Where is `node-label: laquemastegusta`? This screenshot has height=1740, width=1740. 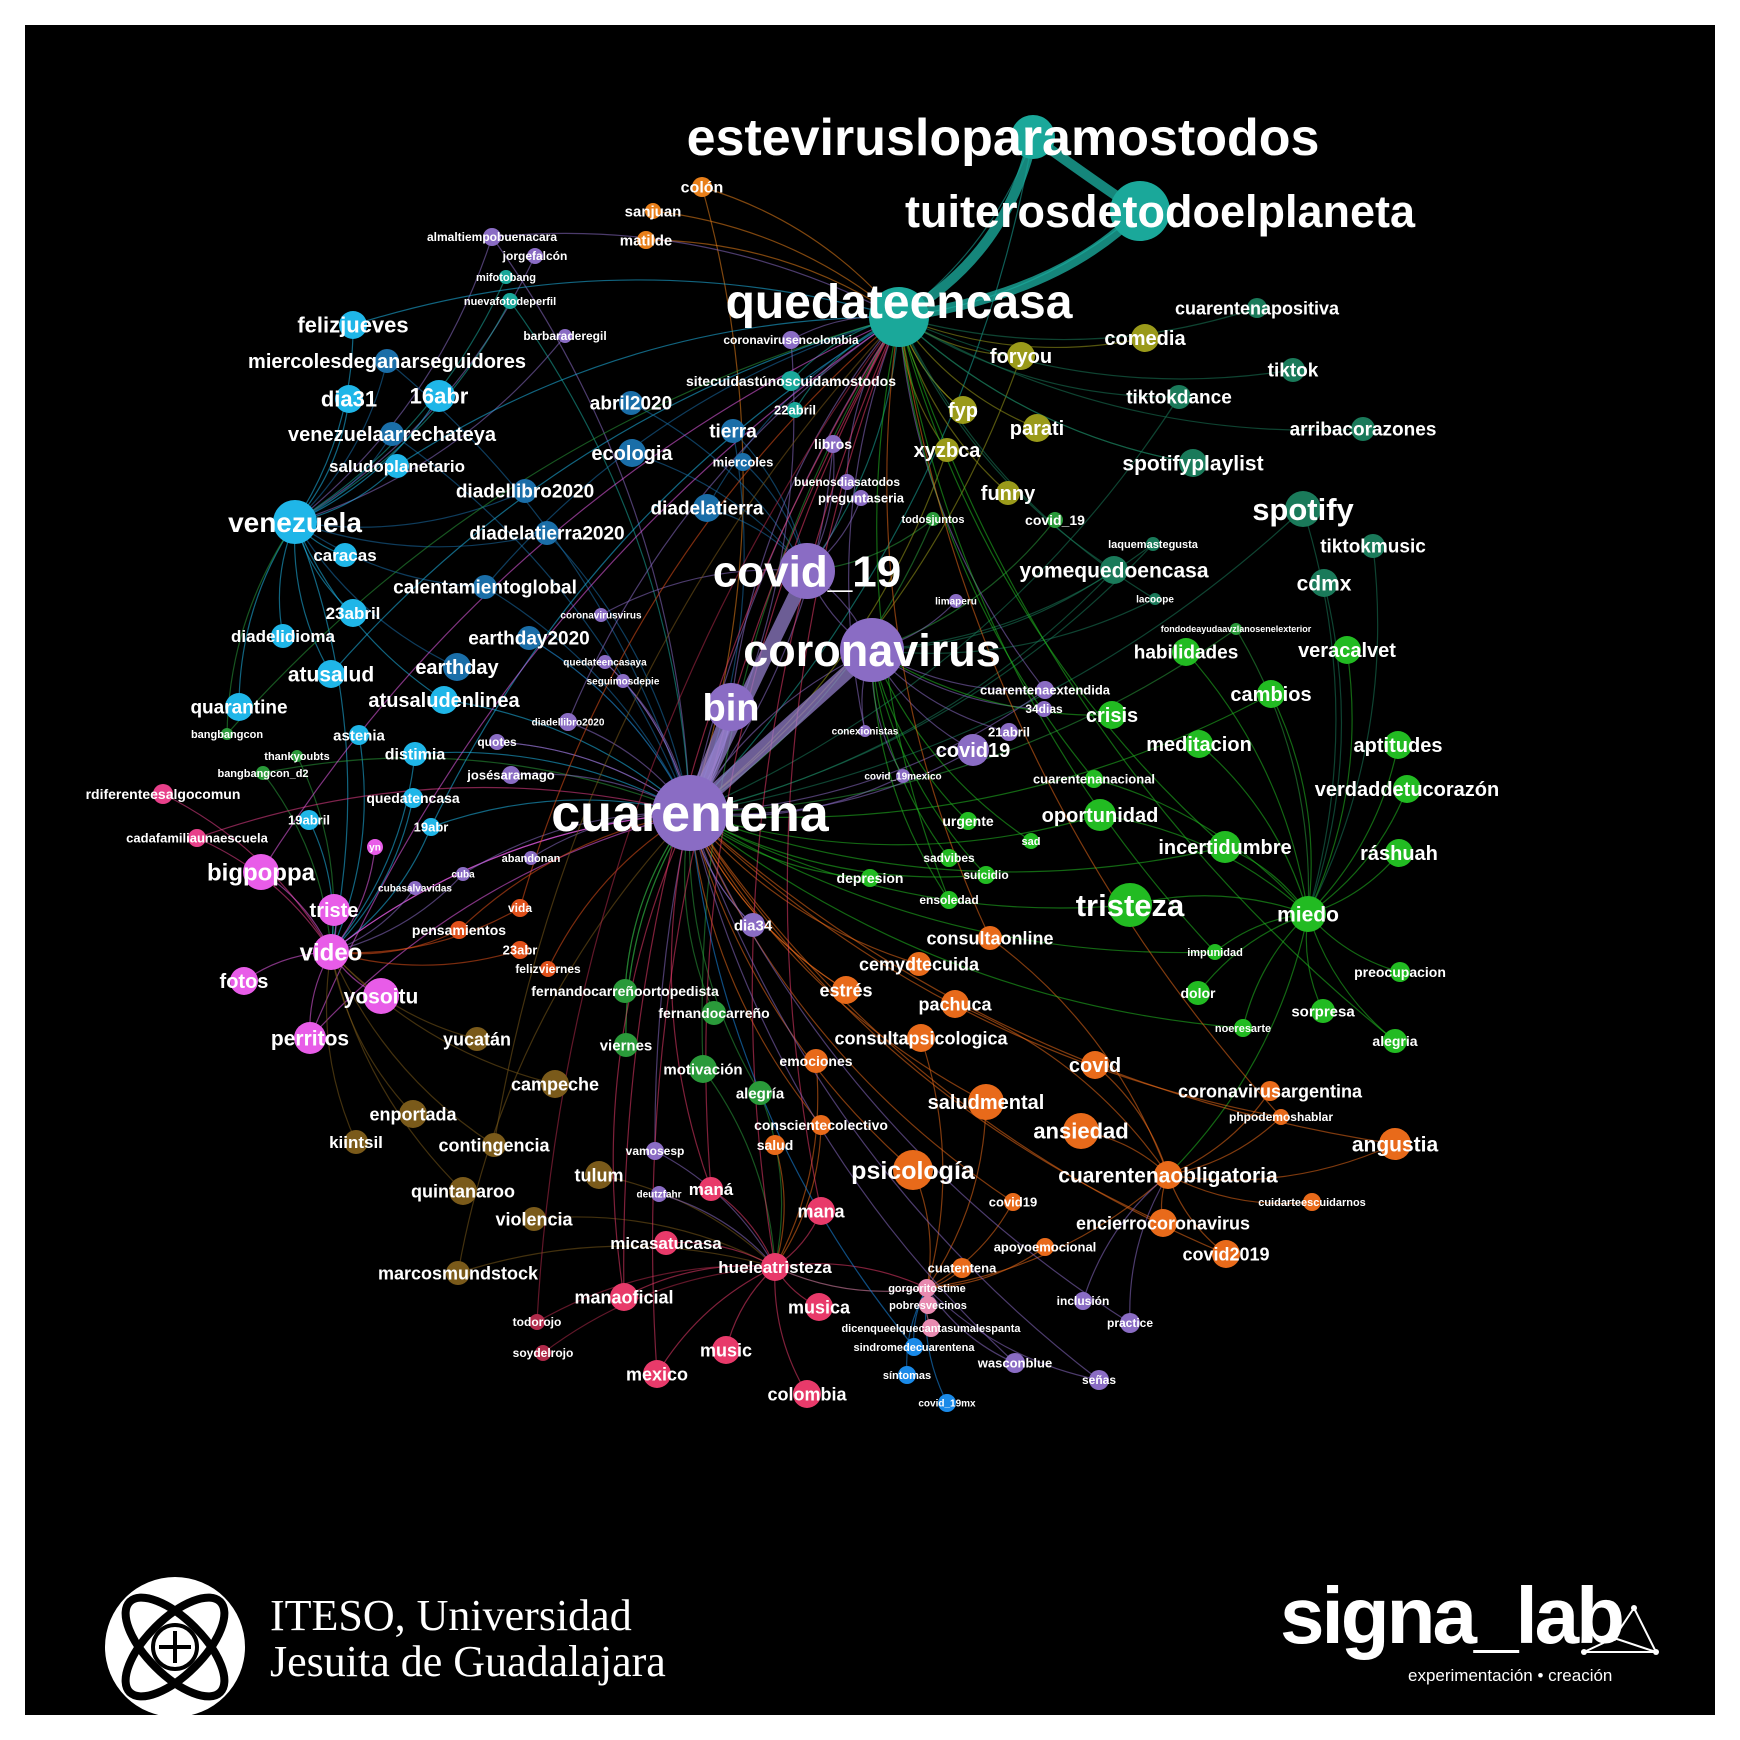
node-label: laquemastegusta is located at coordinates (1153, 545).